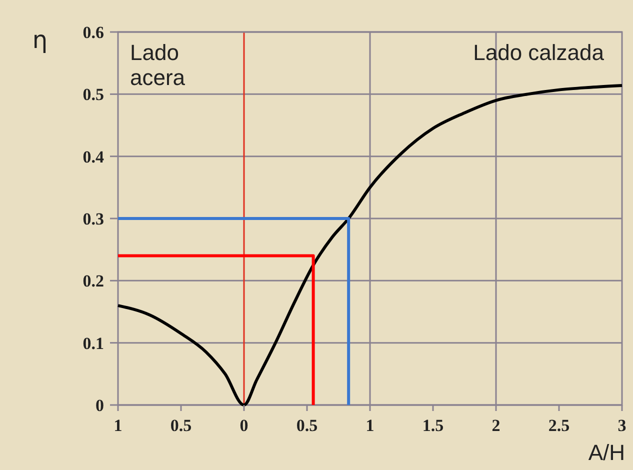 This screenshot has width=633, height=470. Describe the element at coordinates (93, 156) in the screenshot. I see `y-tick-label: 0.4` at that location.